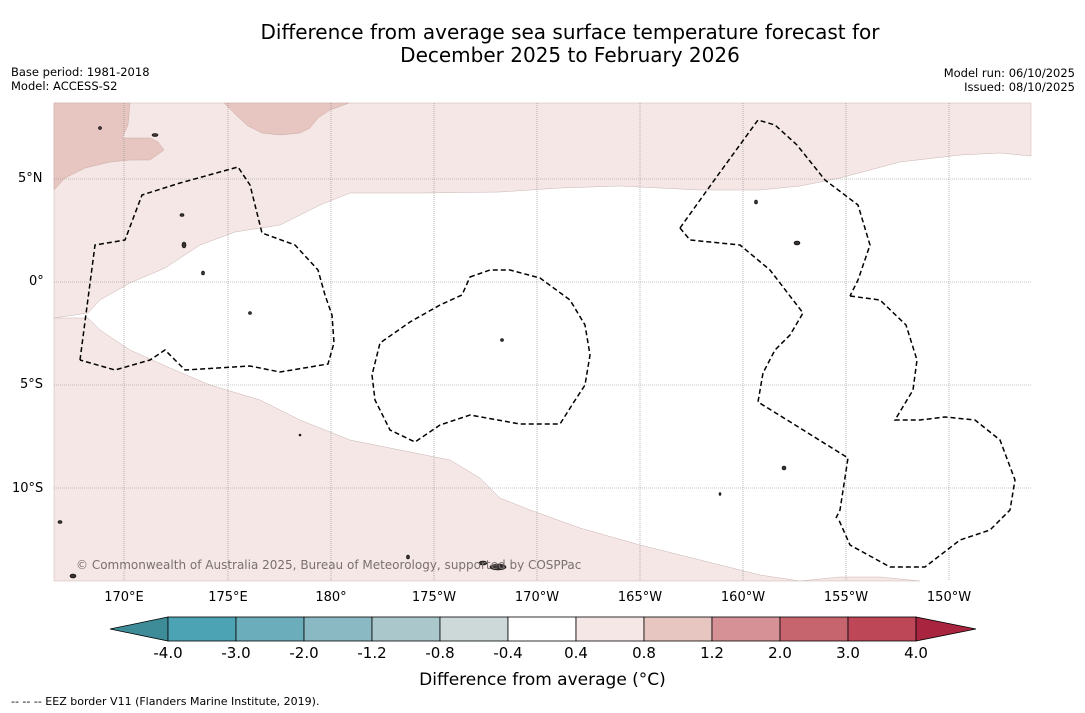 The width and height of the screenshot is (1085, 713). Describe the element at coordinates (32, 384) in the screenshot. I see `lat-label-5s: 5°S` at that location.